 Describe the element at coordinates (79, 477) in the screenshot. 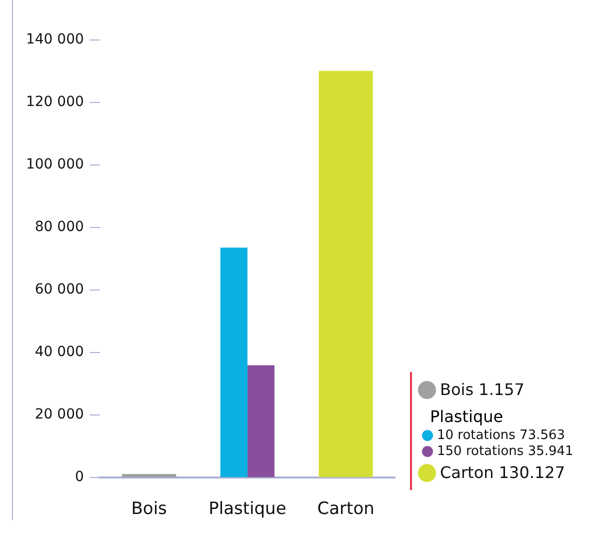

I see `y-tick-label: 0` at that location.